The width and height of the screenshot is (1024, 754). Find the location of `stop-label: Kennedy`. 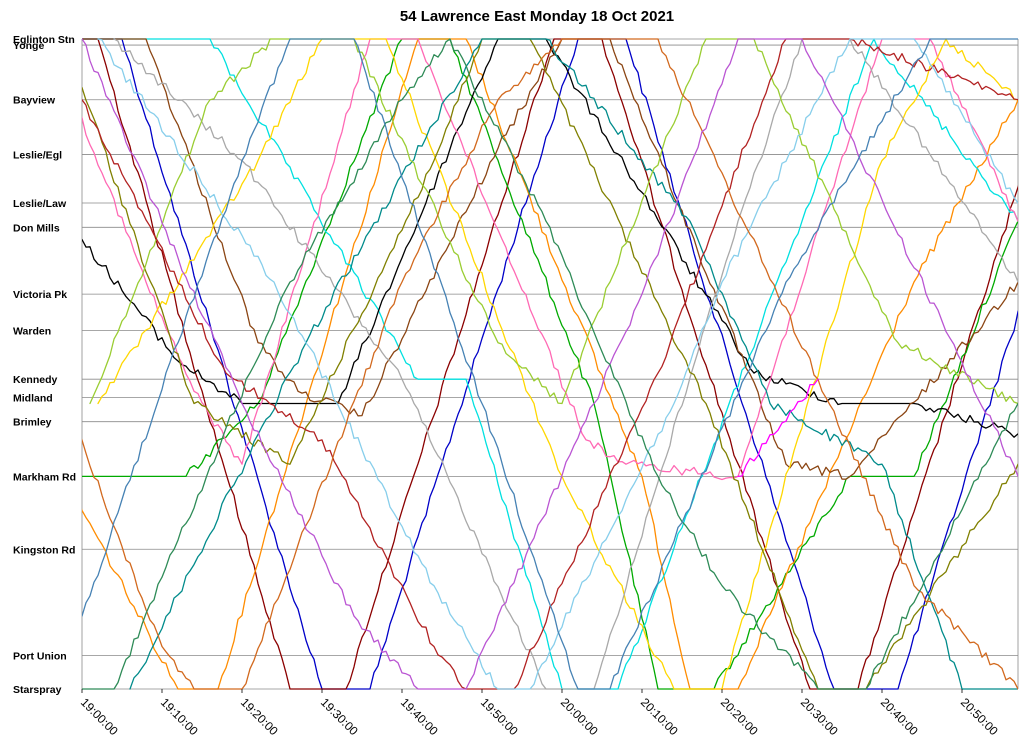

stop-label: Kennedy is located at coordinates (35, 380).